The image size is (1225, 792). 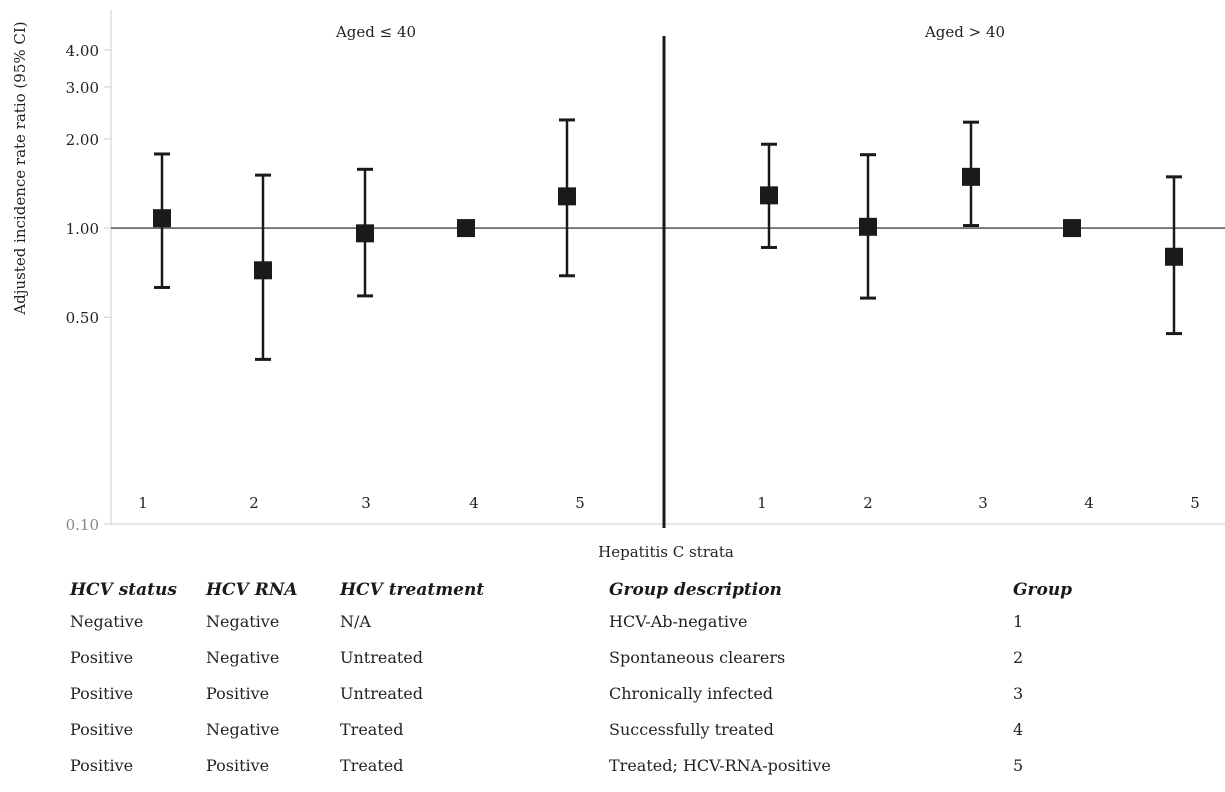 What do you see at coordinates (1018, 657) in the screenshot?
I see `cell-group: 2` at bounding box center [1018, 657].